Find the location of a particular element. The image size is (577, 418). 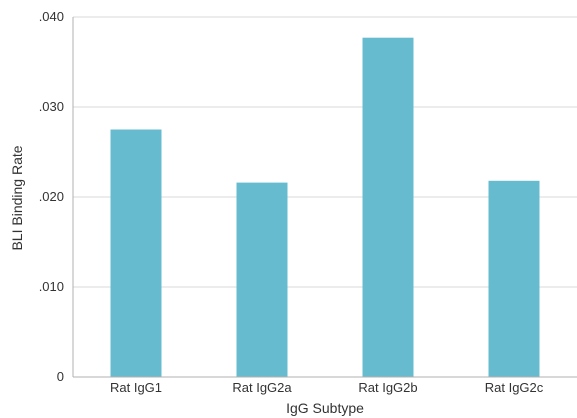

y-tick-label: .020 is located at coordinates (51, 196).